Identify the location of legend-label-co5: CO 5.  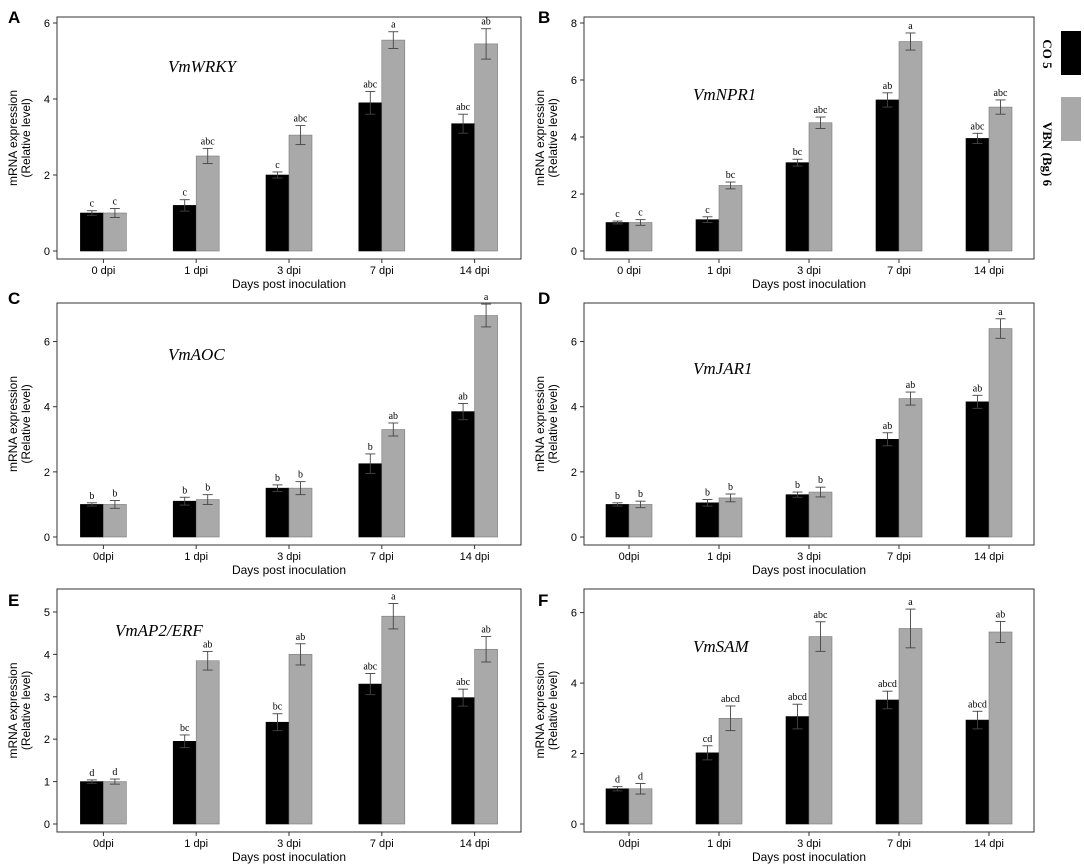
(1047, 54).